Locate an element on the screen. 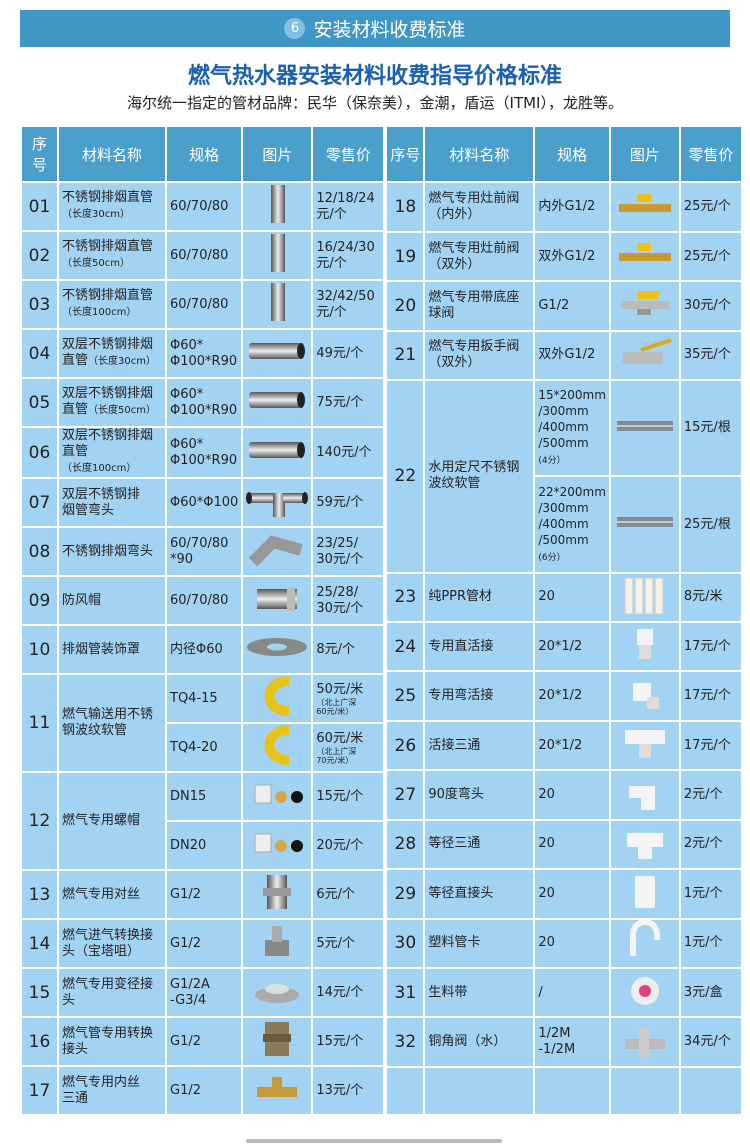 The image size is (750, 1145). item-name: 90度弯头 is located at coordinates (479, 795).